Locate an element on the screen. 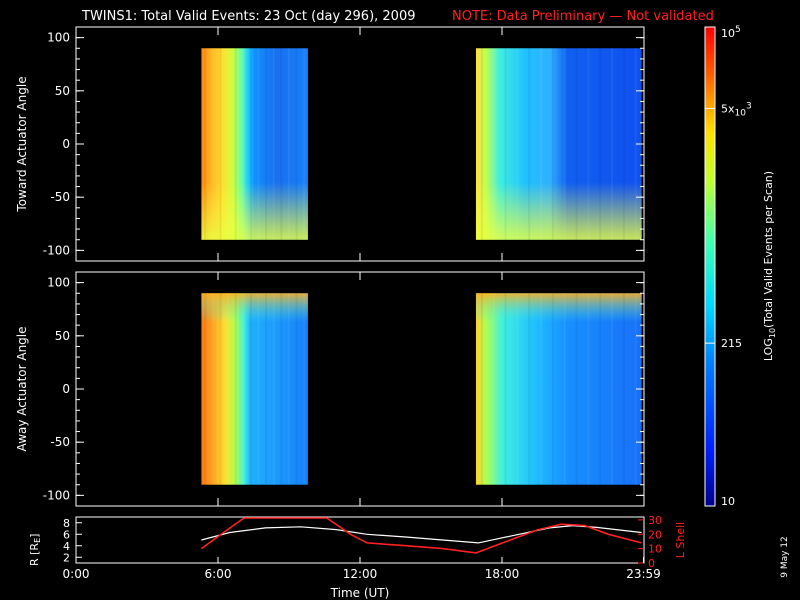 The height and width of the screenshot is (600, 800). time-axis-label: Time (UT) is located at coordinates (360, 593).